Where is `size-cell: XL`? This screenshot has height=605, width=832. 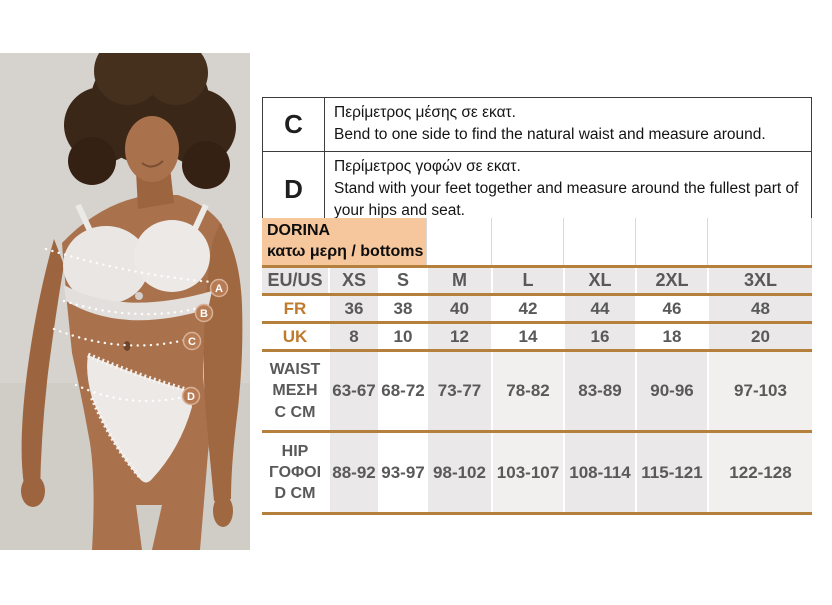
size-cell: XL is located at coordinates (599, 280).